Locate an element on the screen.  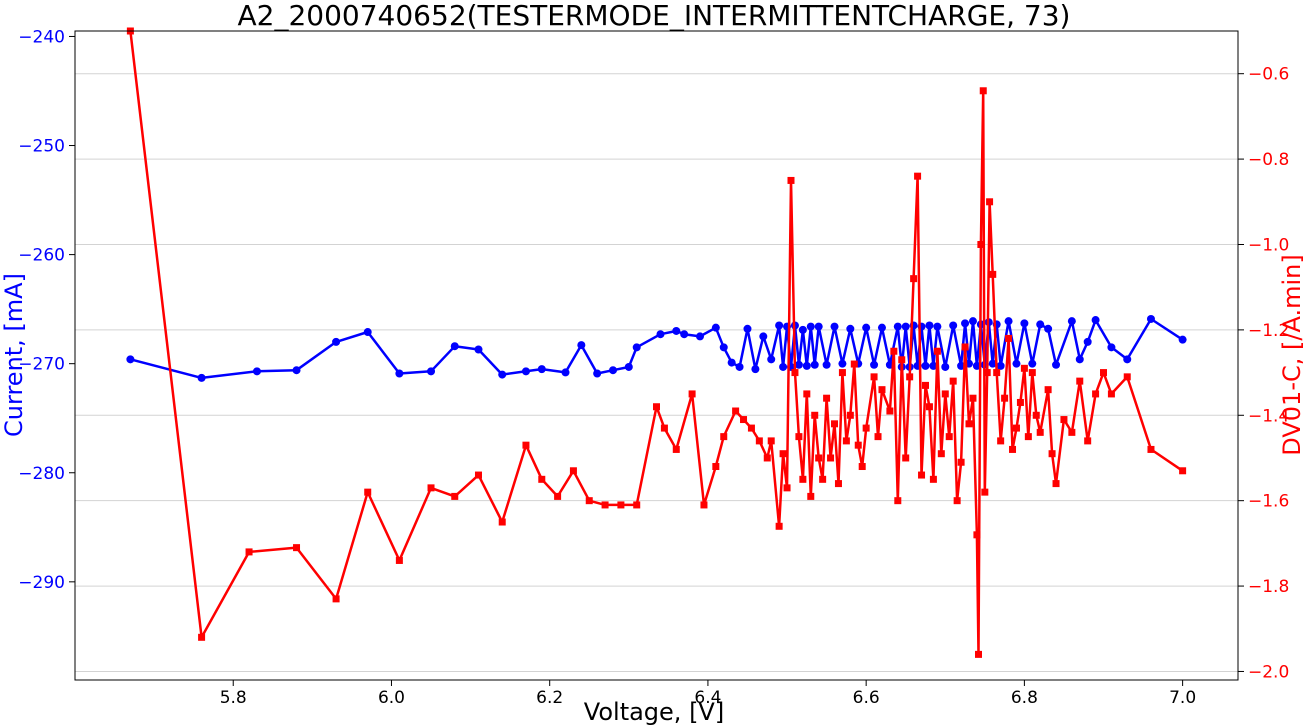
left-tick-label: −290 is located at coordinates (41, 583).